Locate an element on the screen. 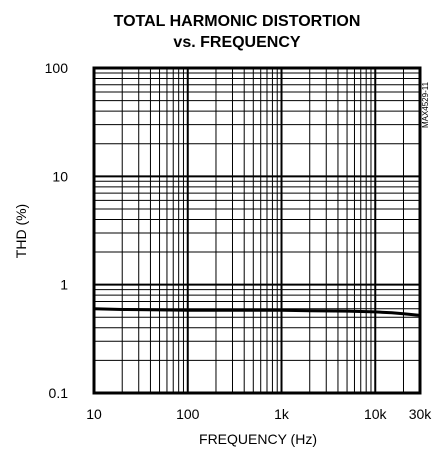 Image resolution: width=435 pixels, height=453 pixels. chart-subtitle: vs. FREQUENCY is located at coordinates (236, 42).